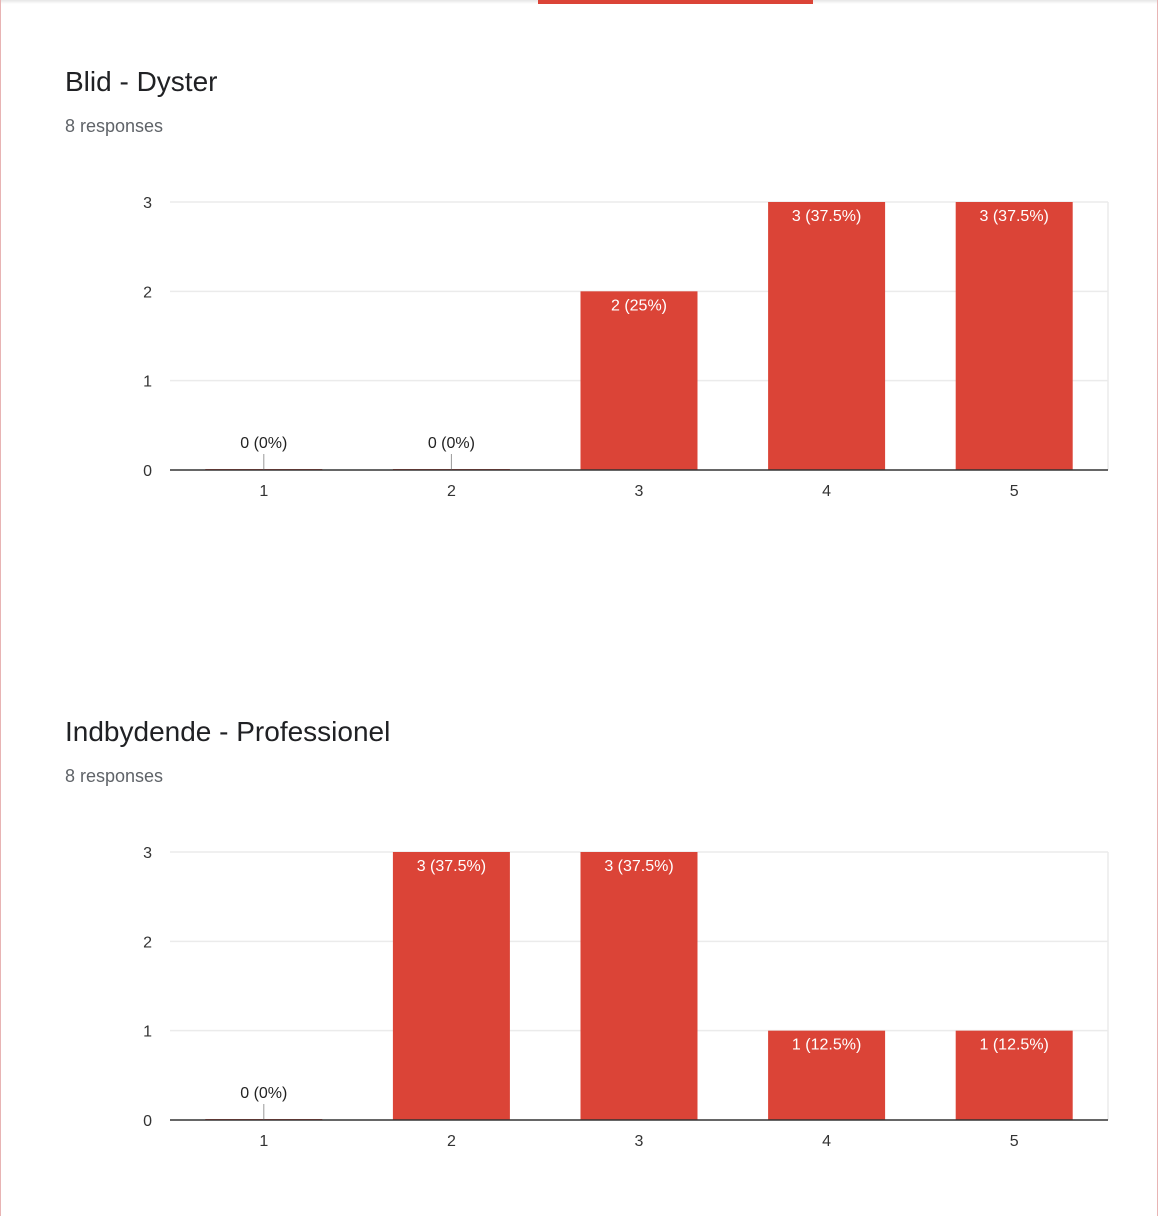 Image resolution: width=1158 pixels, height=1216 pixels. Describe the element at coordinates (675, 2) in the screenshot. I see `active-tab-indicator` at that location.